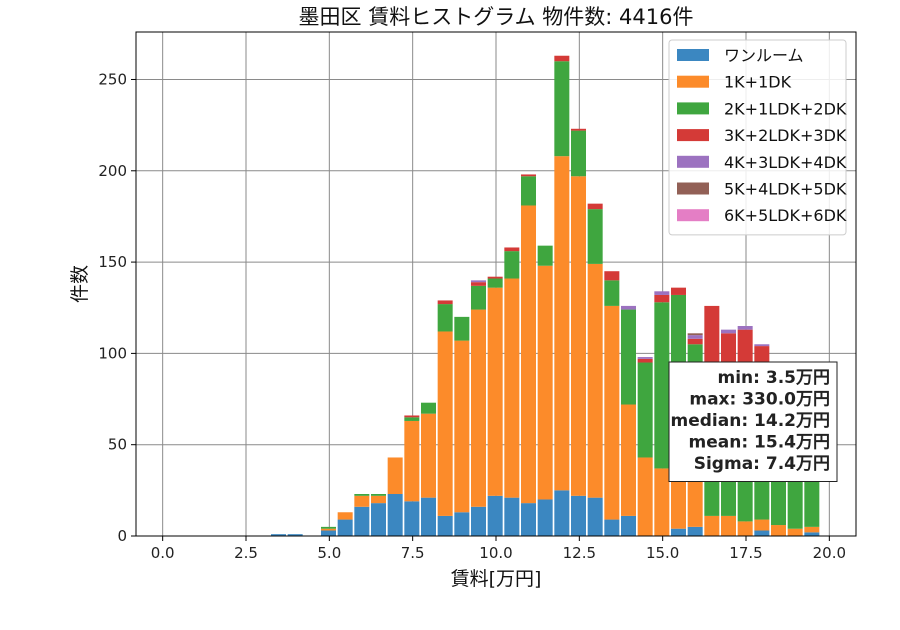  Describe the element at coordinates (117, 445) in the screenshot. I see `y-tick-label: 50` at that location.